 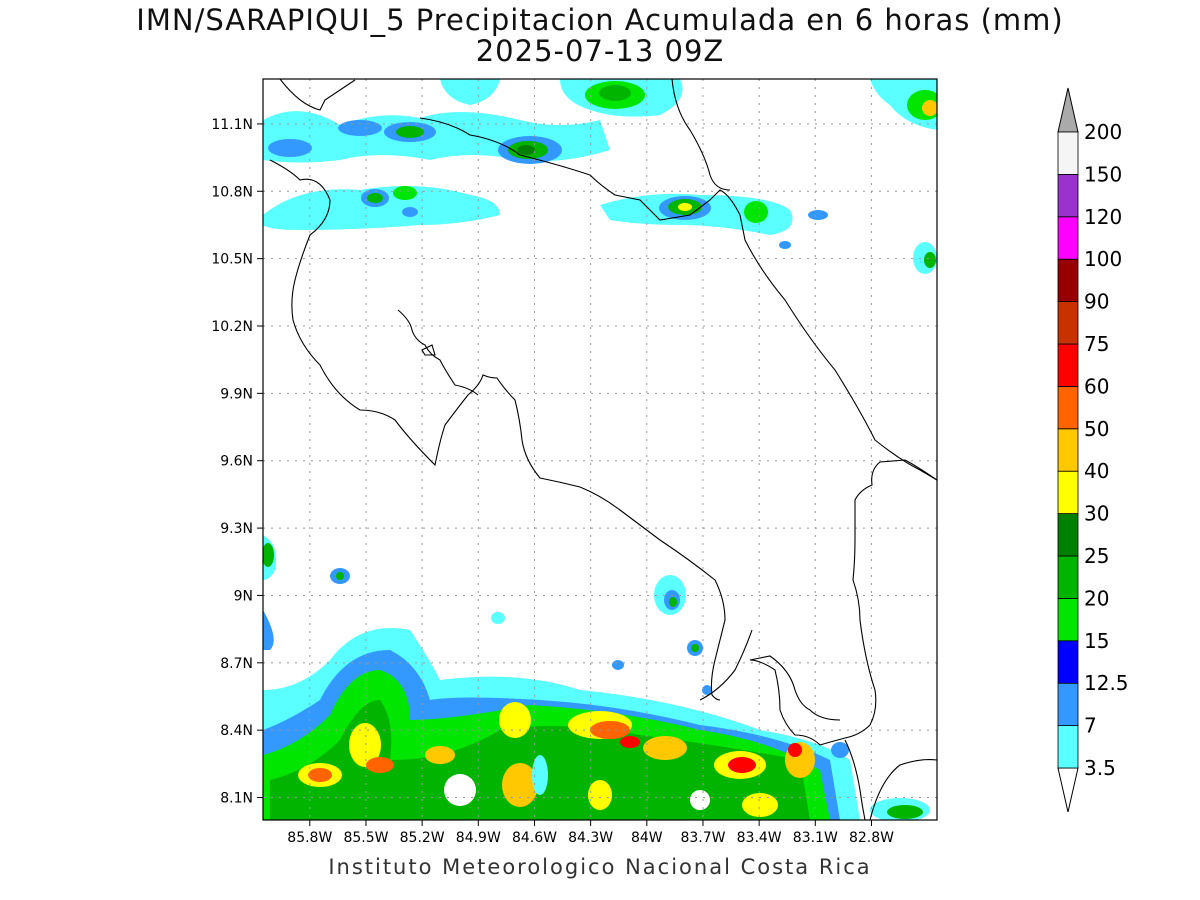 I want to click on lon-tick-label: 84.6W, so click(x=534, y=838).